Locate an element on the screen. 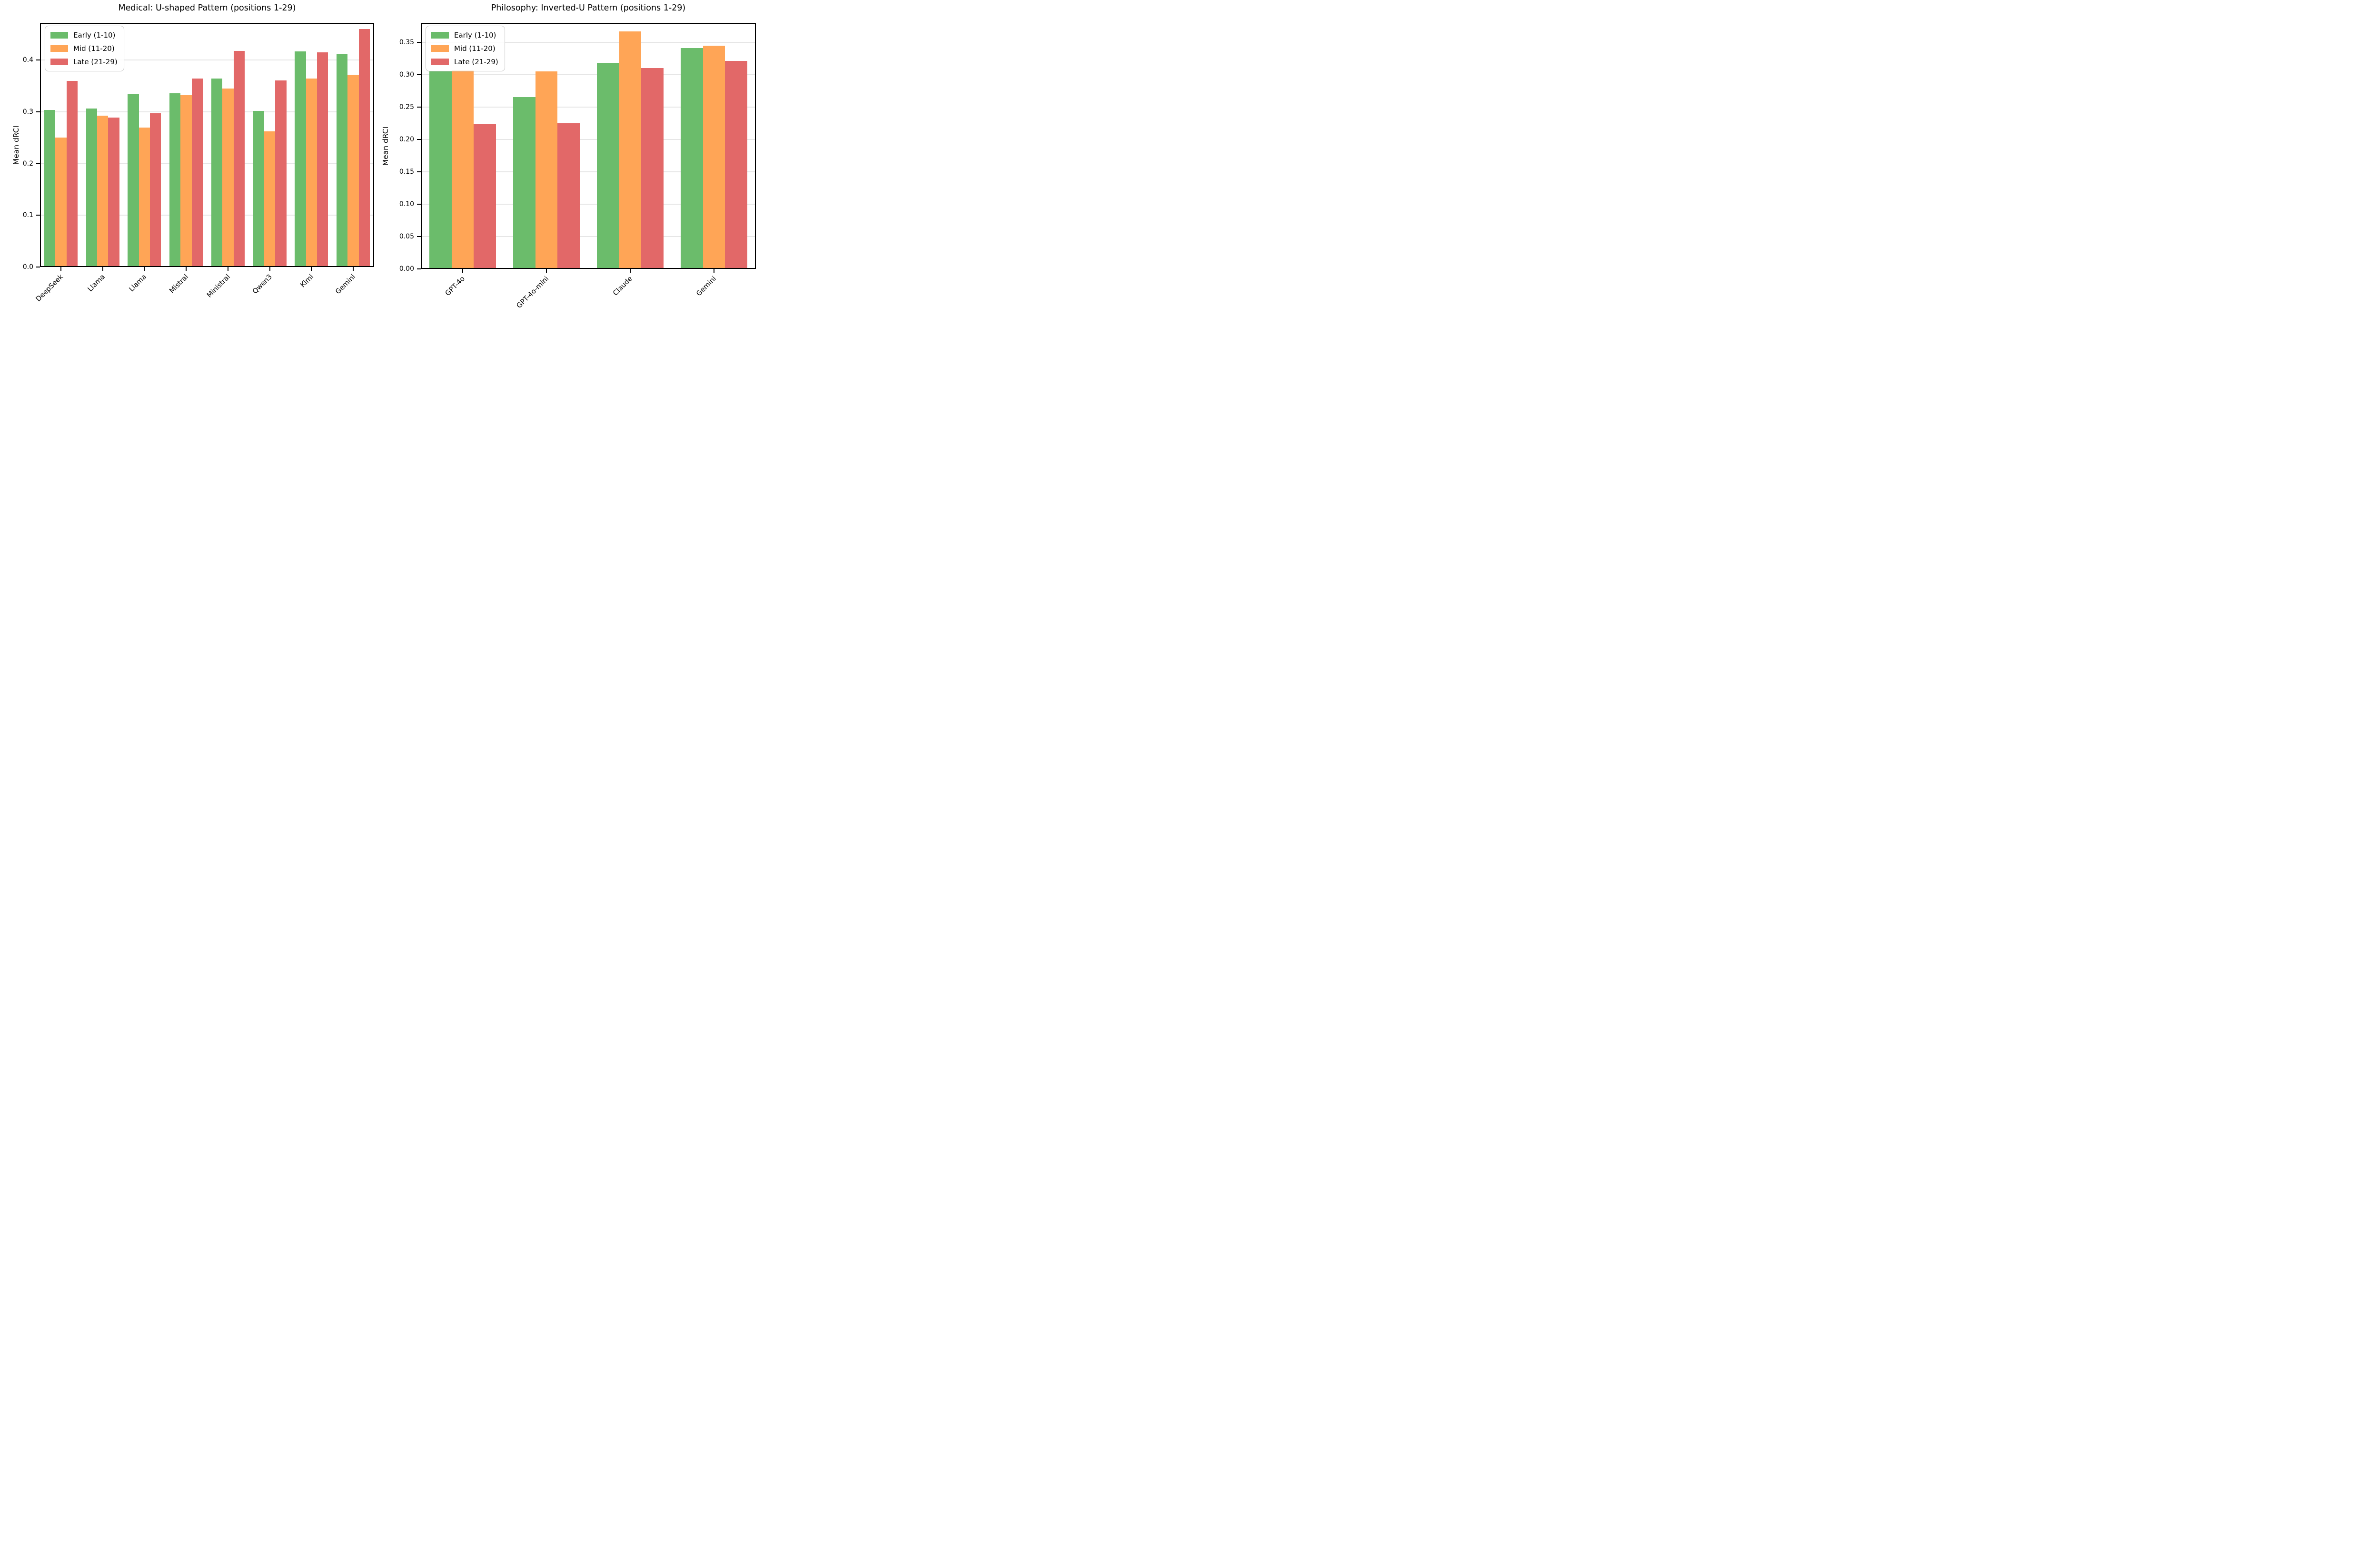 The height and width of the screenshot is (1564, 2380). axis-spine-bottom is located at coordinates (207, 266).